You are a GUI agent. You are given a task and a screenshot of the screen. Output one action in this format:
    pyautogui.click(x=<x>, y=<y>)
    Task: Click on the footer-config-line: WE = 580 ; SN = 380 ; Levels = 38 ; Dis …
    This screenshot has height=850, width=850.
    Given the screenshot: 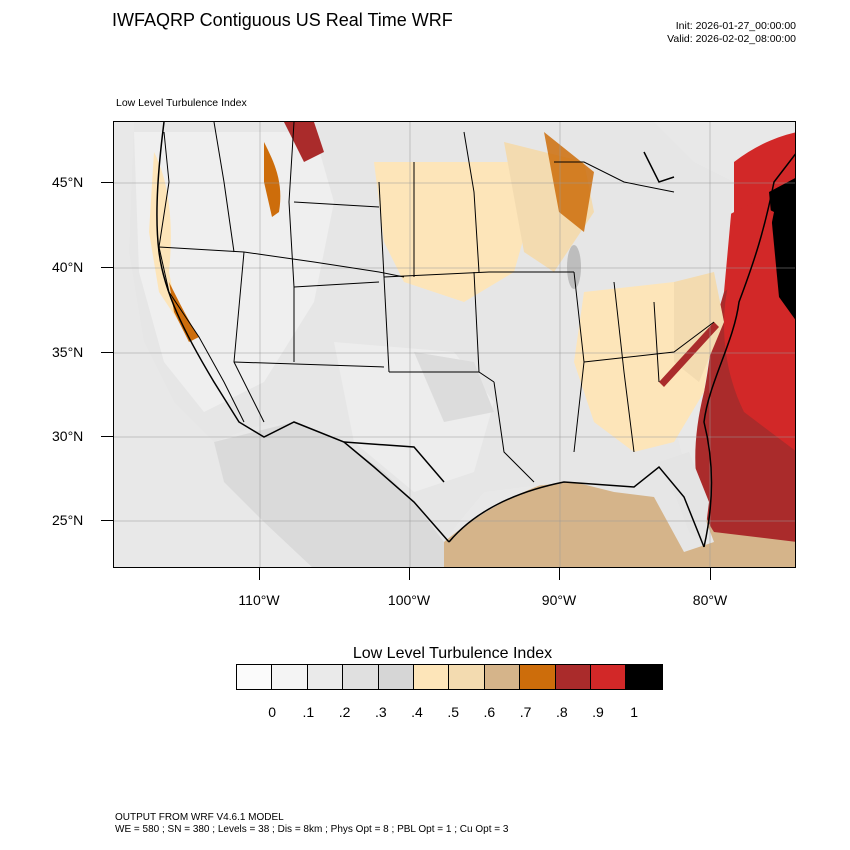 What is the action you would take?
    pyautogui.click(x=312, y=829)
    